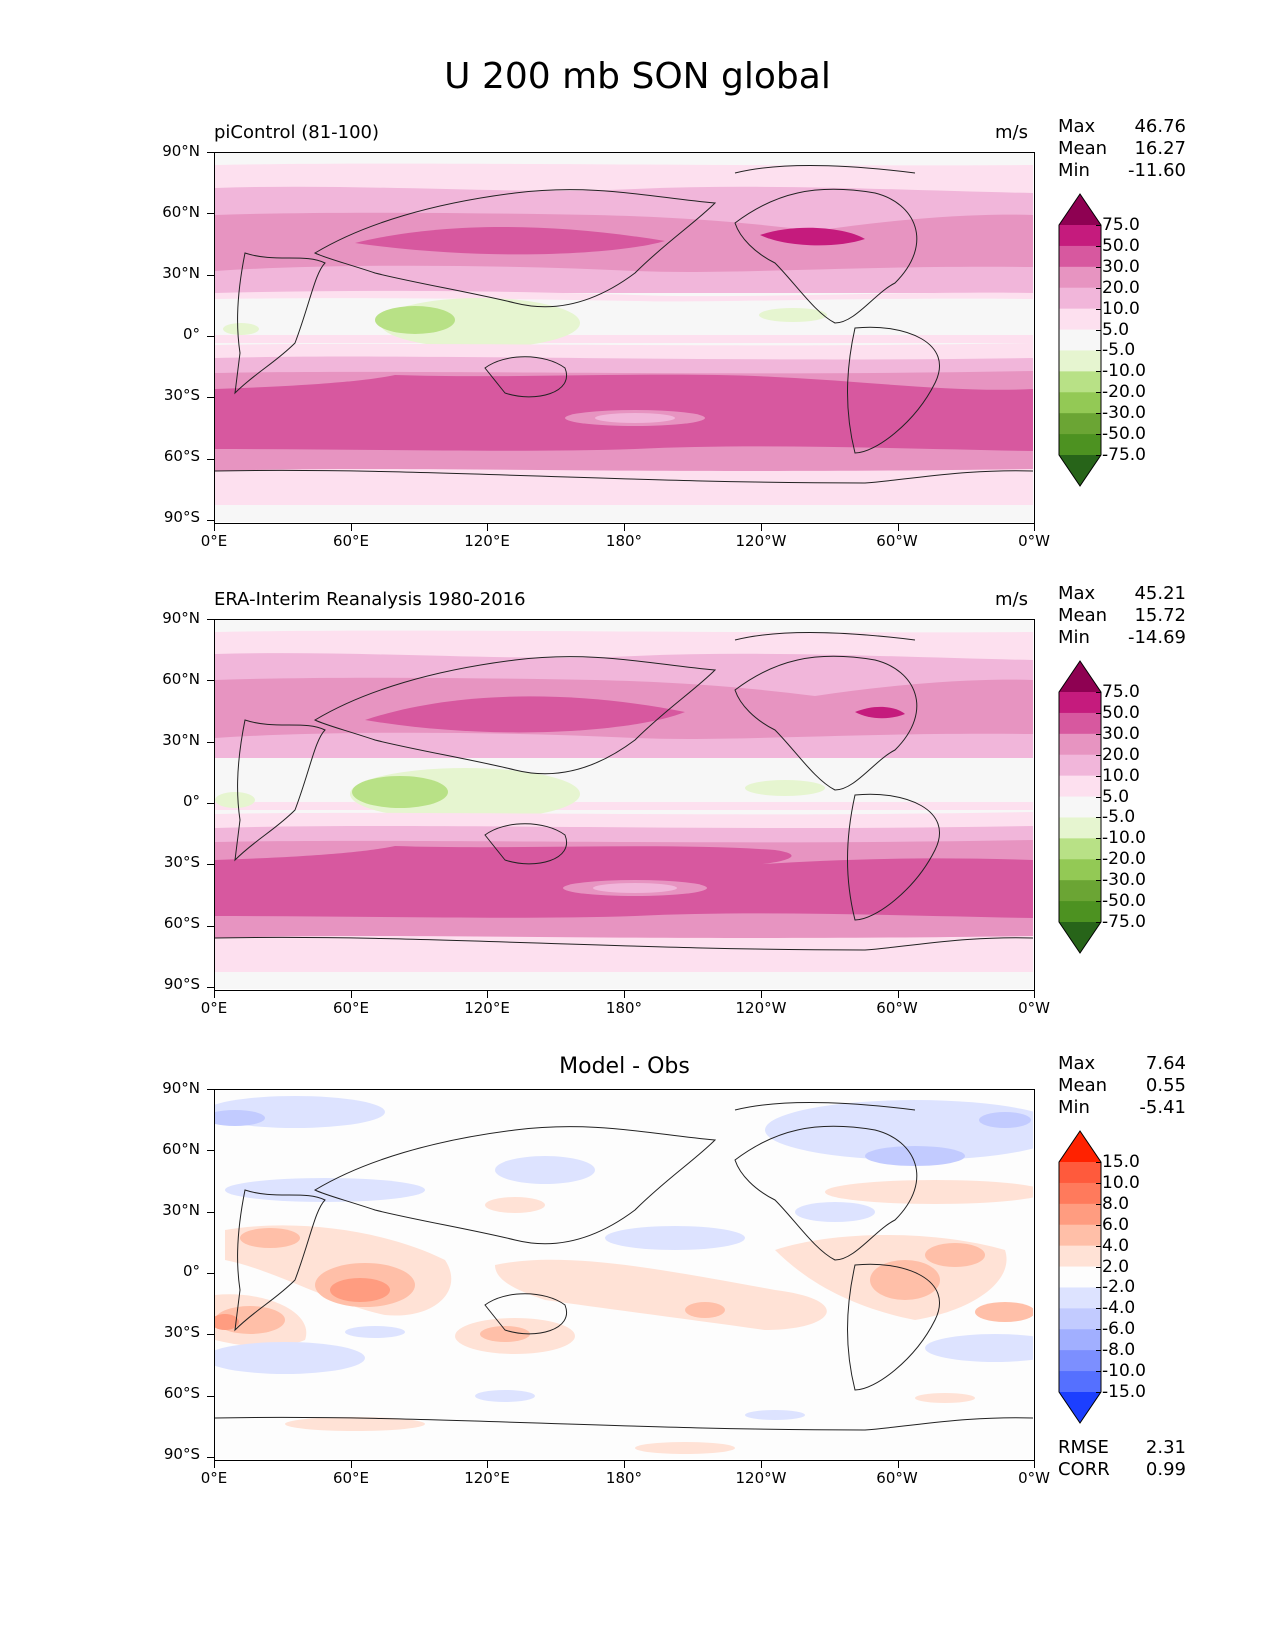  What do you see at coordinates (1074, 170) in the screenshot?
I see `stat-label: Min` at bounding box center [1074, 170].